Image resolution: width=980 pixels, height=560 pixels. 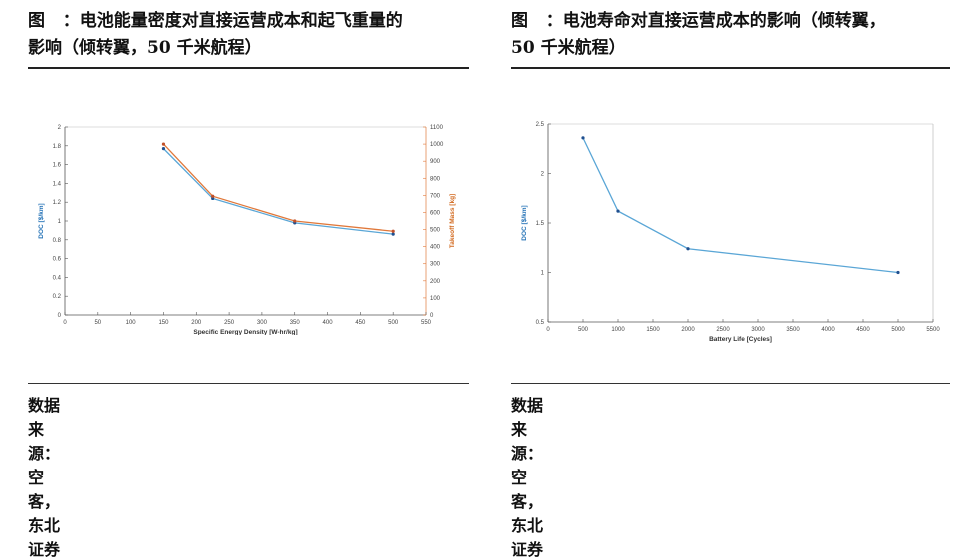 What do you see at coordinates (540, 125) in the screenshot?
I see `y-tick-label: 2.5` at bounding box center [540, 125].